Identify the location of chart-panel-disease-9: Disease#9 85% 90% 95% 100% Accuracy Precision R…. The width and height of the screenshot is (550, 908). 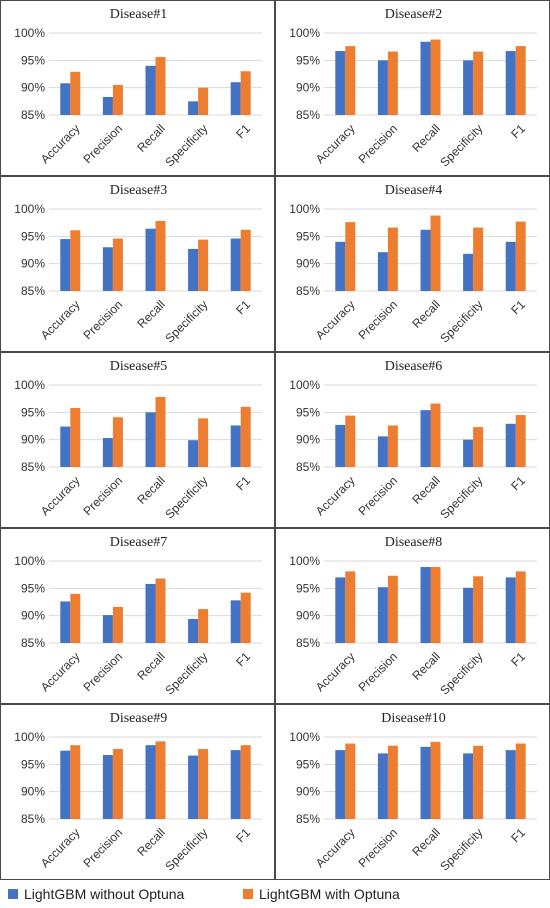
(137, 792).